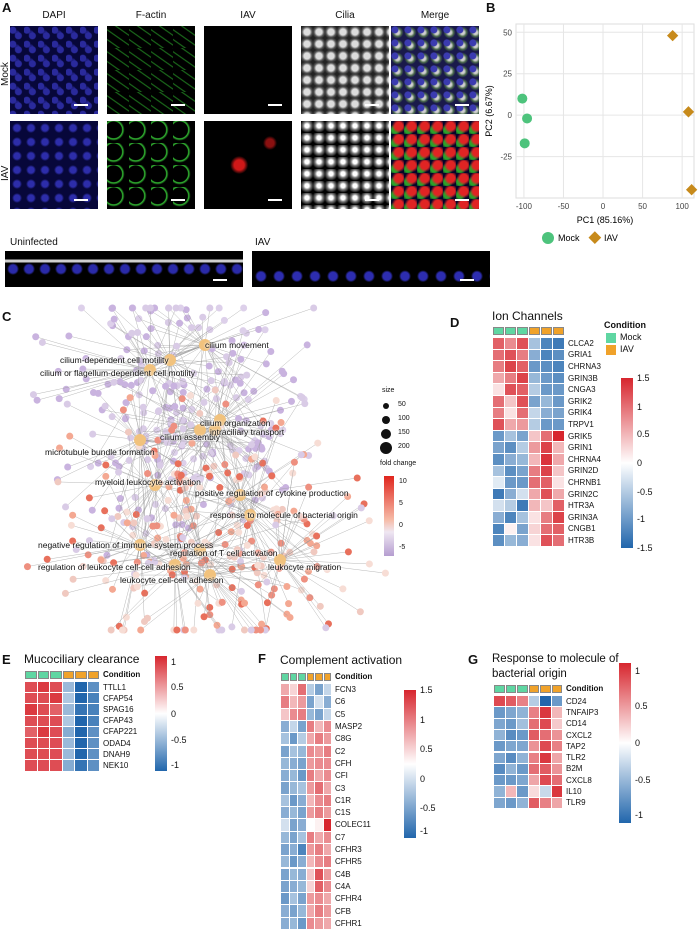  I want to click on colorbar-tick: 0.5, so click(643, 434).